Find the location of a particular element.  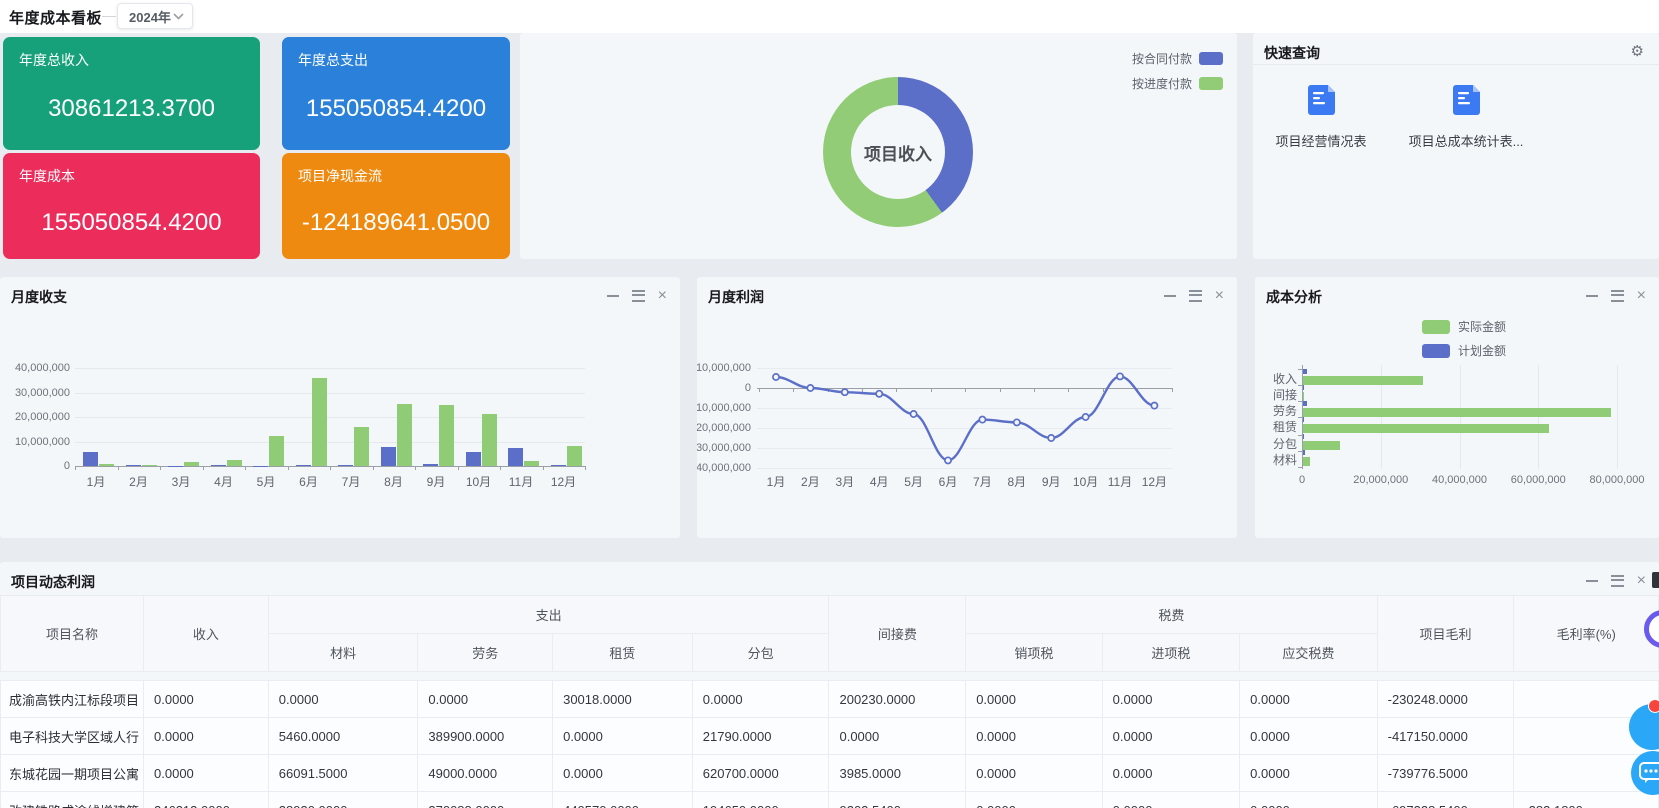

category-label: 劳务 is located at coordinates (1284, 411).